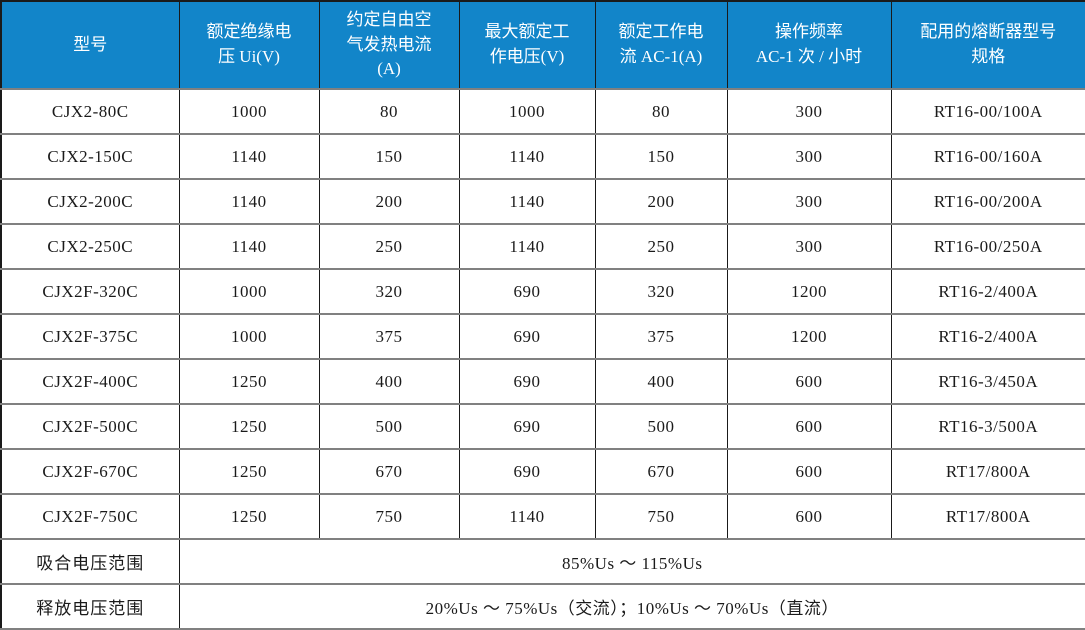 This screenshot has height=630, width=1085. I want to click on column-header-ui: 额定绝缘电 压 Ui(V), so click(249, 45).